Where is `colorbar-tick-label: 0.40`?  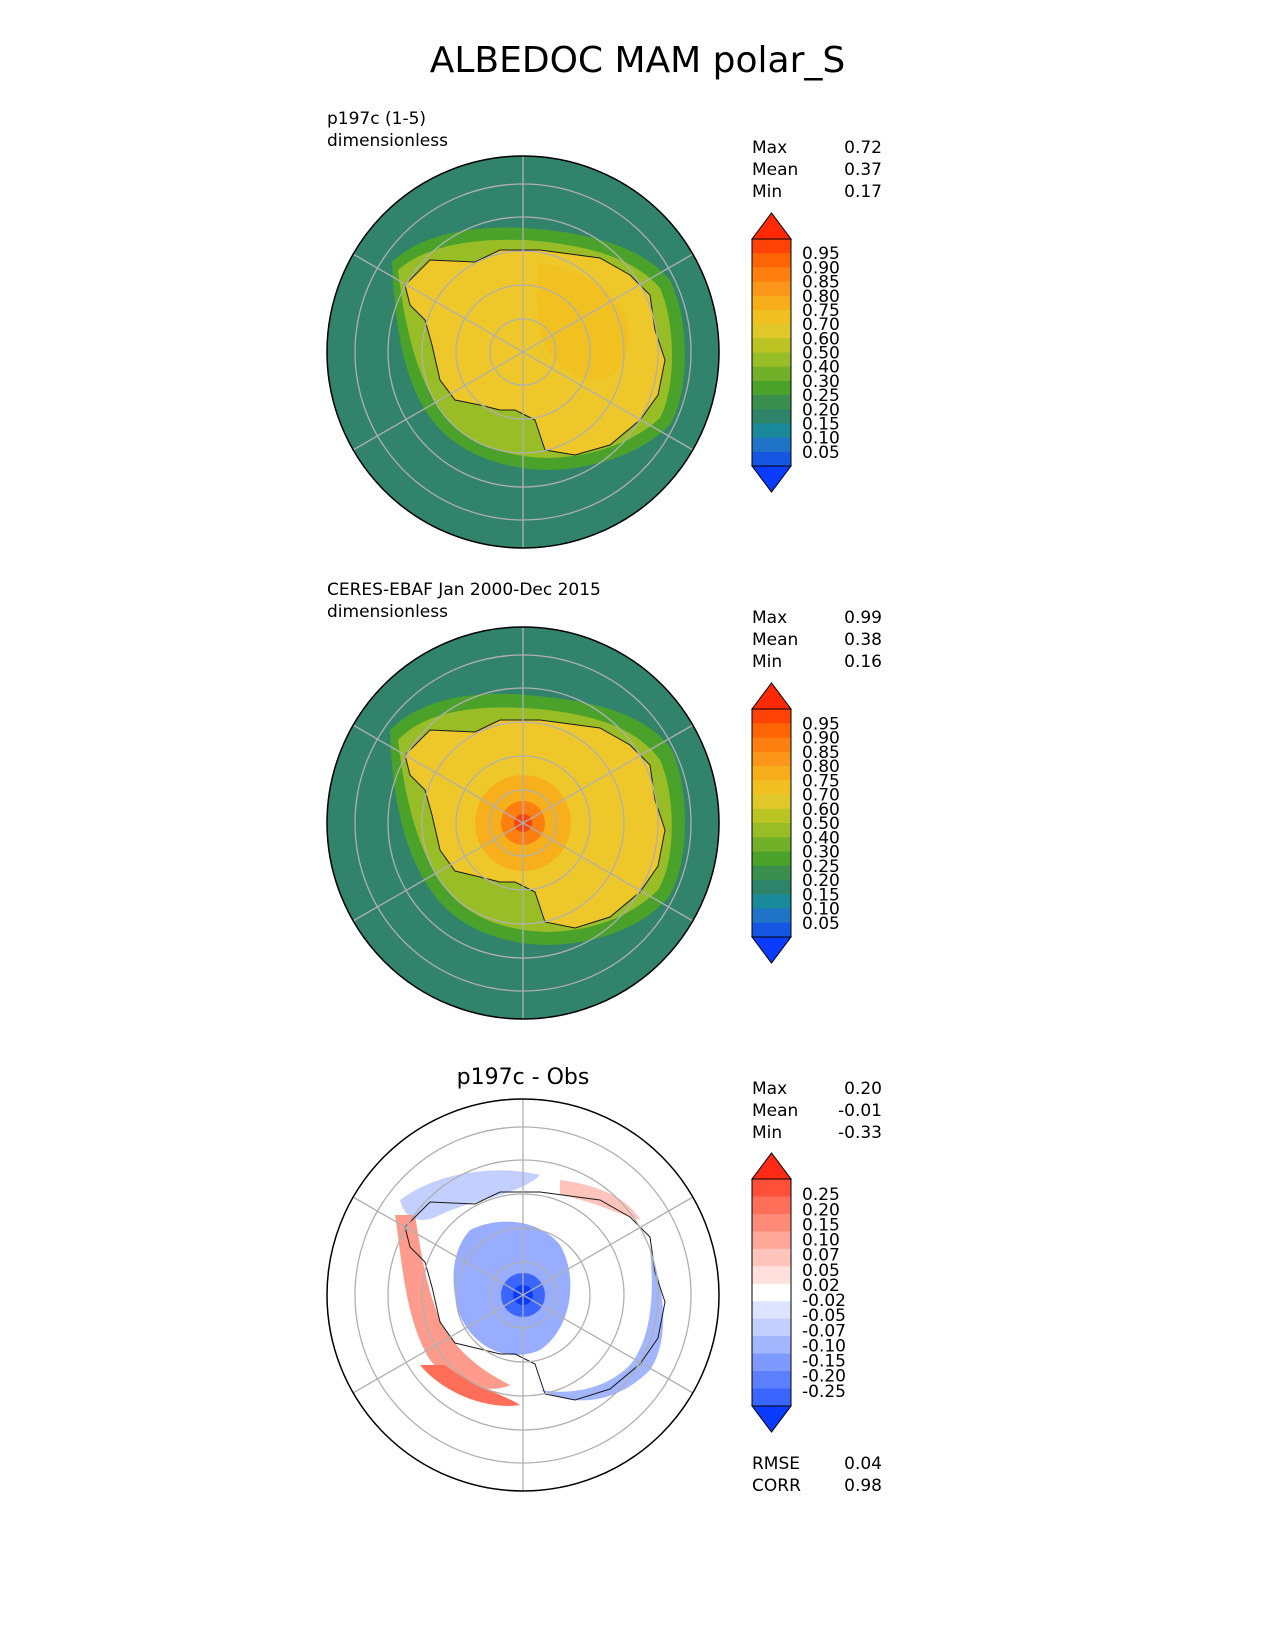 colorbar-tick-label: 0.40 is located at coordinates (821, 838).